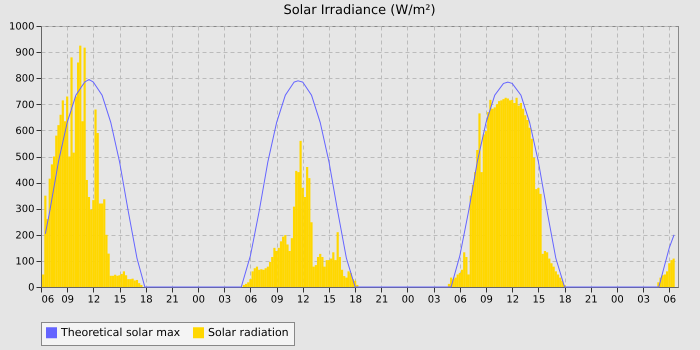  What do you see at coordinates (21, 27) in the screenshot?
I see `y-tick-label: 1000` at bounding box center [21, 27].